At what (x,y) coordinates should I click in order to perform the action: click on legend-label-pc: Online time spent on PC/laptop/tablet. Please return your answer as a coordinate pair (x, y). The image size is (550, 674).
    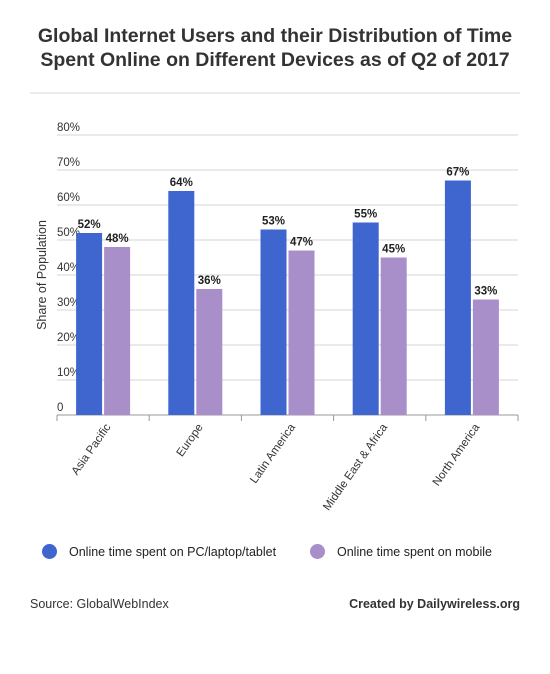
    Looking at the image, I should click on (173, 551).